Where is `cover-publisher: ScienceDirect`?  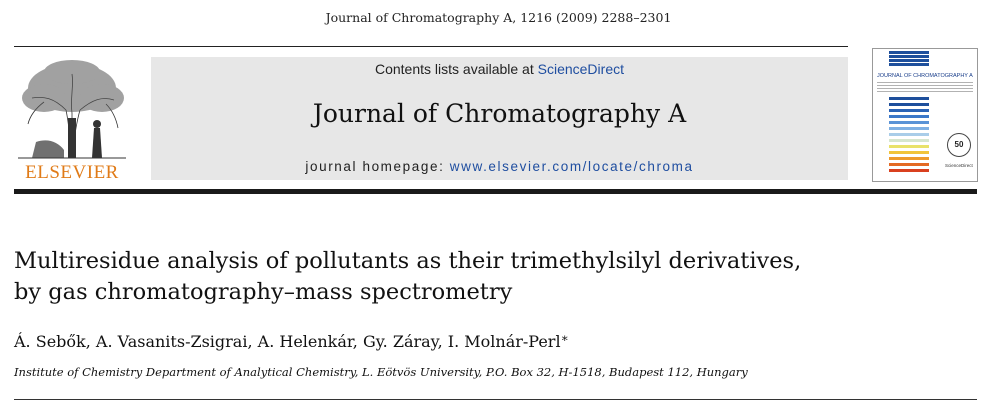
cover-publisher: ScienceDirect is located at coordinates (959, 165).